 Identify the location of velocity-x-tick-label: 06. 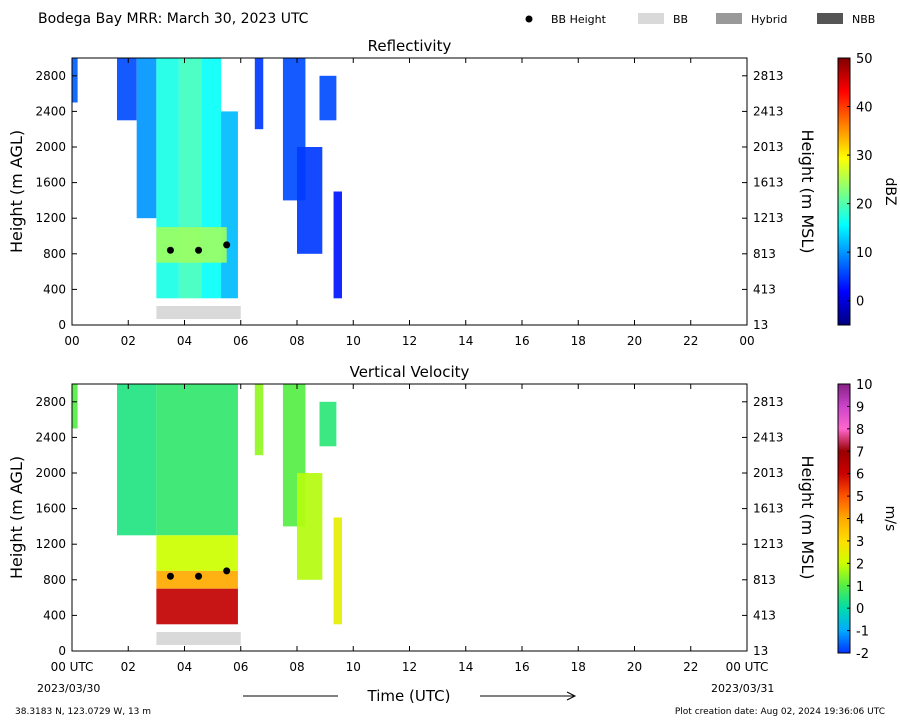
(240, 667).